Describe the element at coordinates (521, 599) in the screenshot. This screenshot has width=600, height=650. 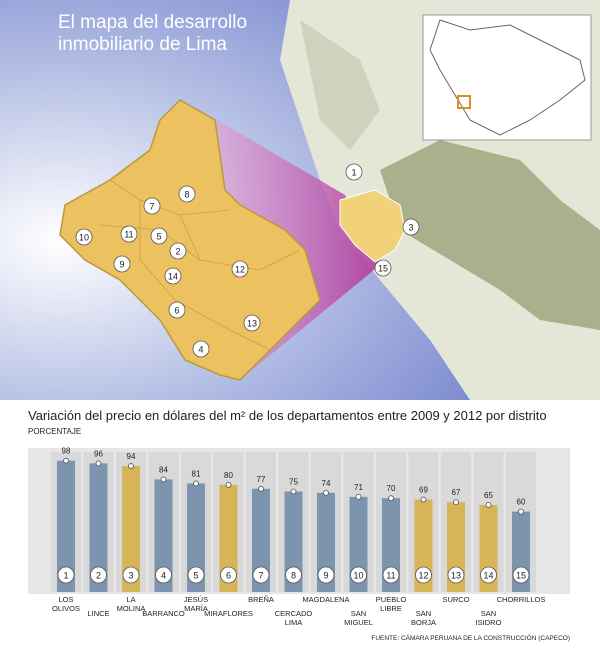
I see `x-tick-label: CHORRILLOS` at that location.